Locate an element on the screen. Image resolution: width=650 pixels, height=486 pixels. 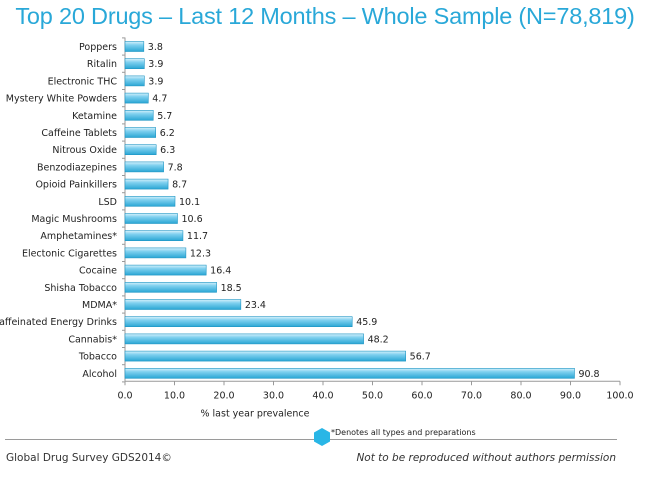
data-label: 12.3 is located at coordinates (200, 253).